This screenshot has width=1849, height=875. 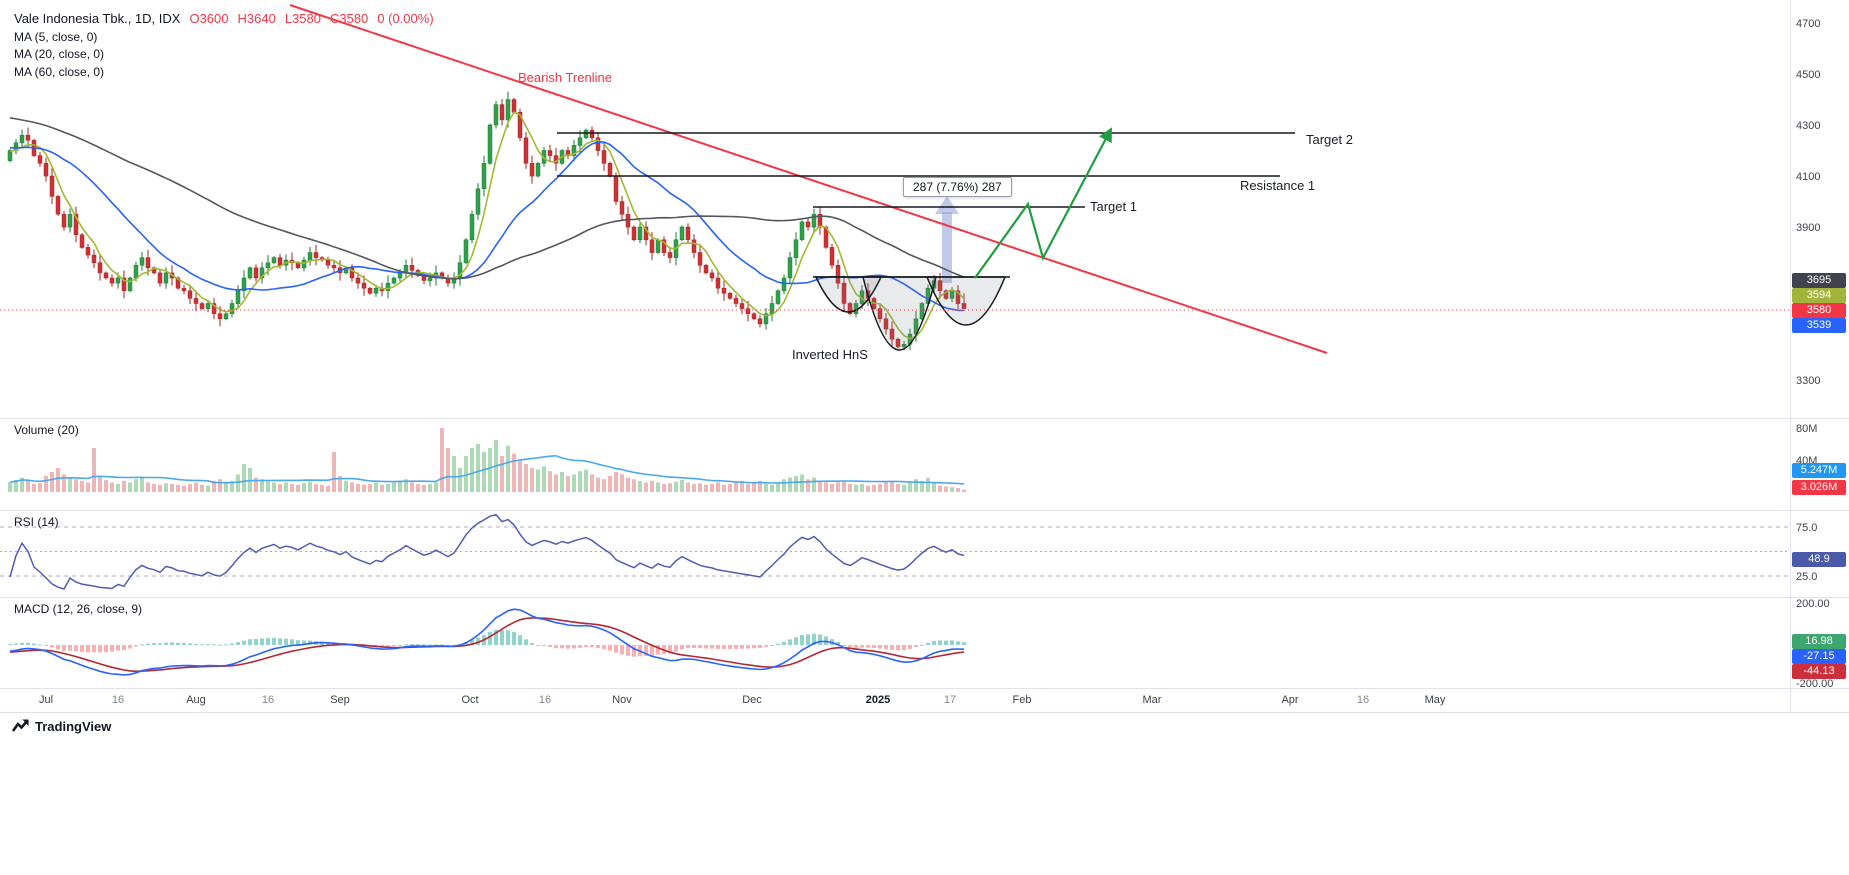 What do you see at coordinates (349, 18) in the screenshot?
I see `ohlc-value: C3580` at bounding box center [349, 18].